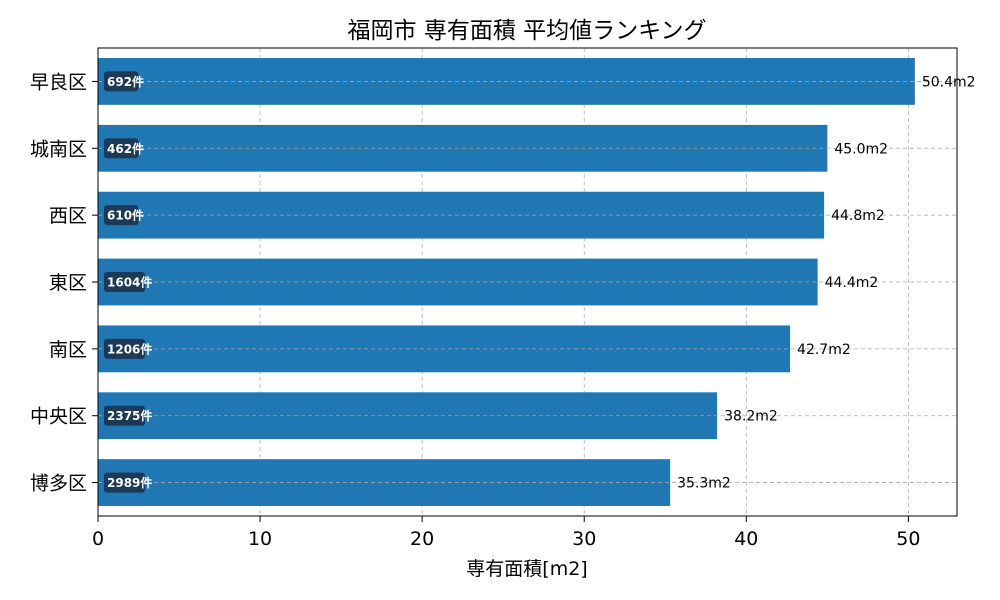 Image resolution: width=1000 pixels, height=600 pixels. What do you see at coordinates (526, 569) in the screenshot?
I see `x-axis-label: 専有面積[m2]` at bounding box center [526, 569].